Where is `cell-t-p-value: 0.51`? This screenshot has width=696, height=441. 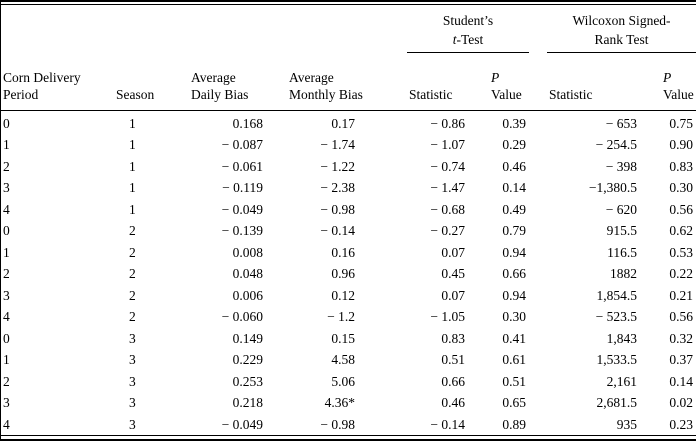
cell-t-p-value: 0.51 is located at coordinates (514, 381).